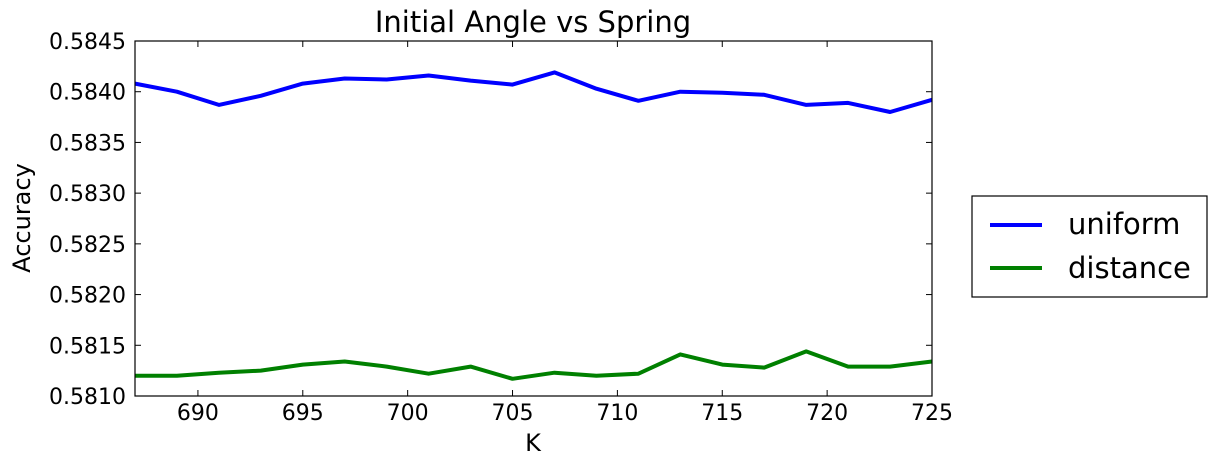 This screenshot has width=1217, height=466. What do you see at coordinates (87, 194) in the screenshot?
I see `y-tick-label: 0.5830` at bounding box center [87, 194].